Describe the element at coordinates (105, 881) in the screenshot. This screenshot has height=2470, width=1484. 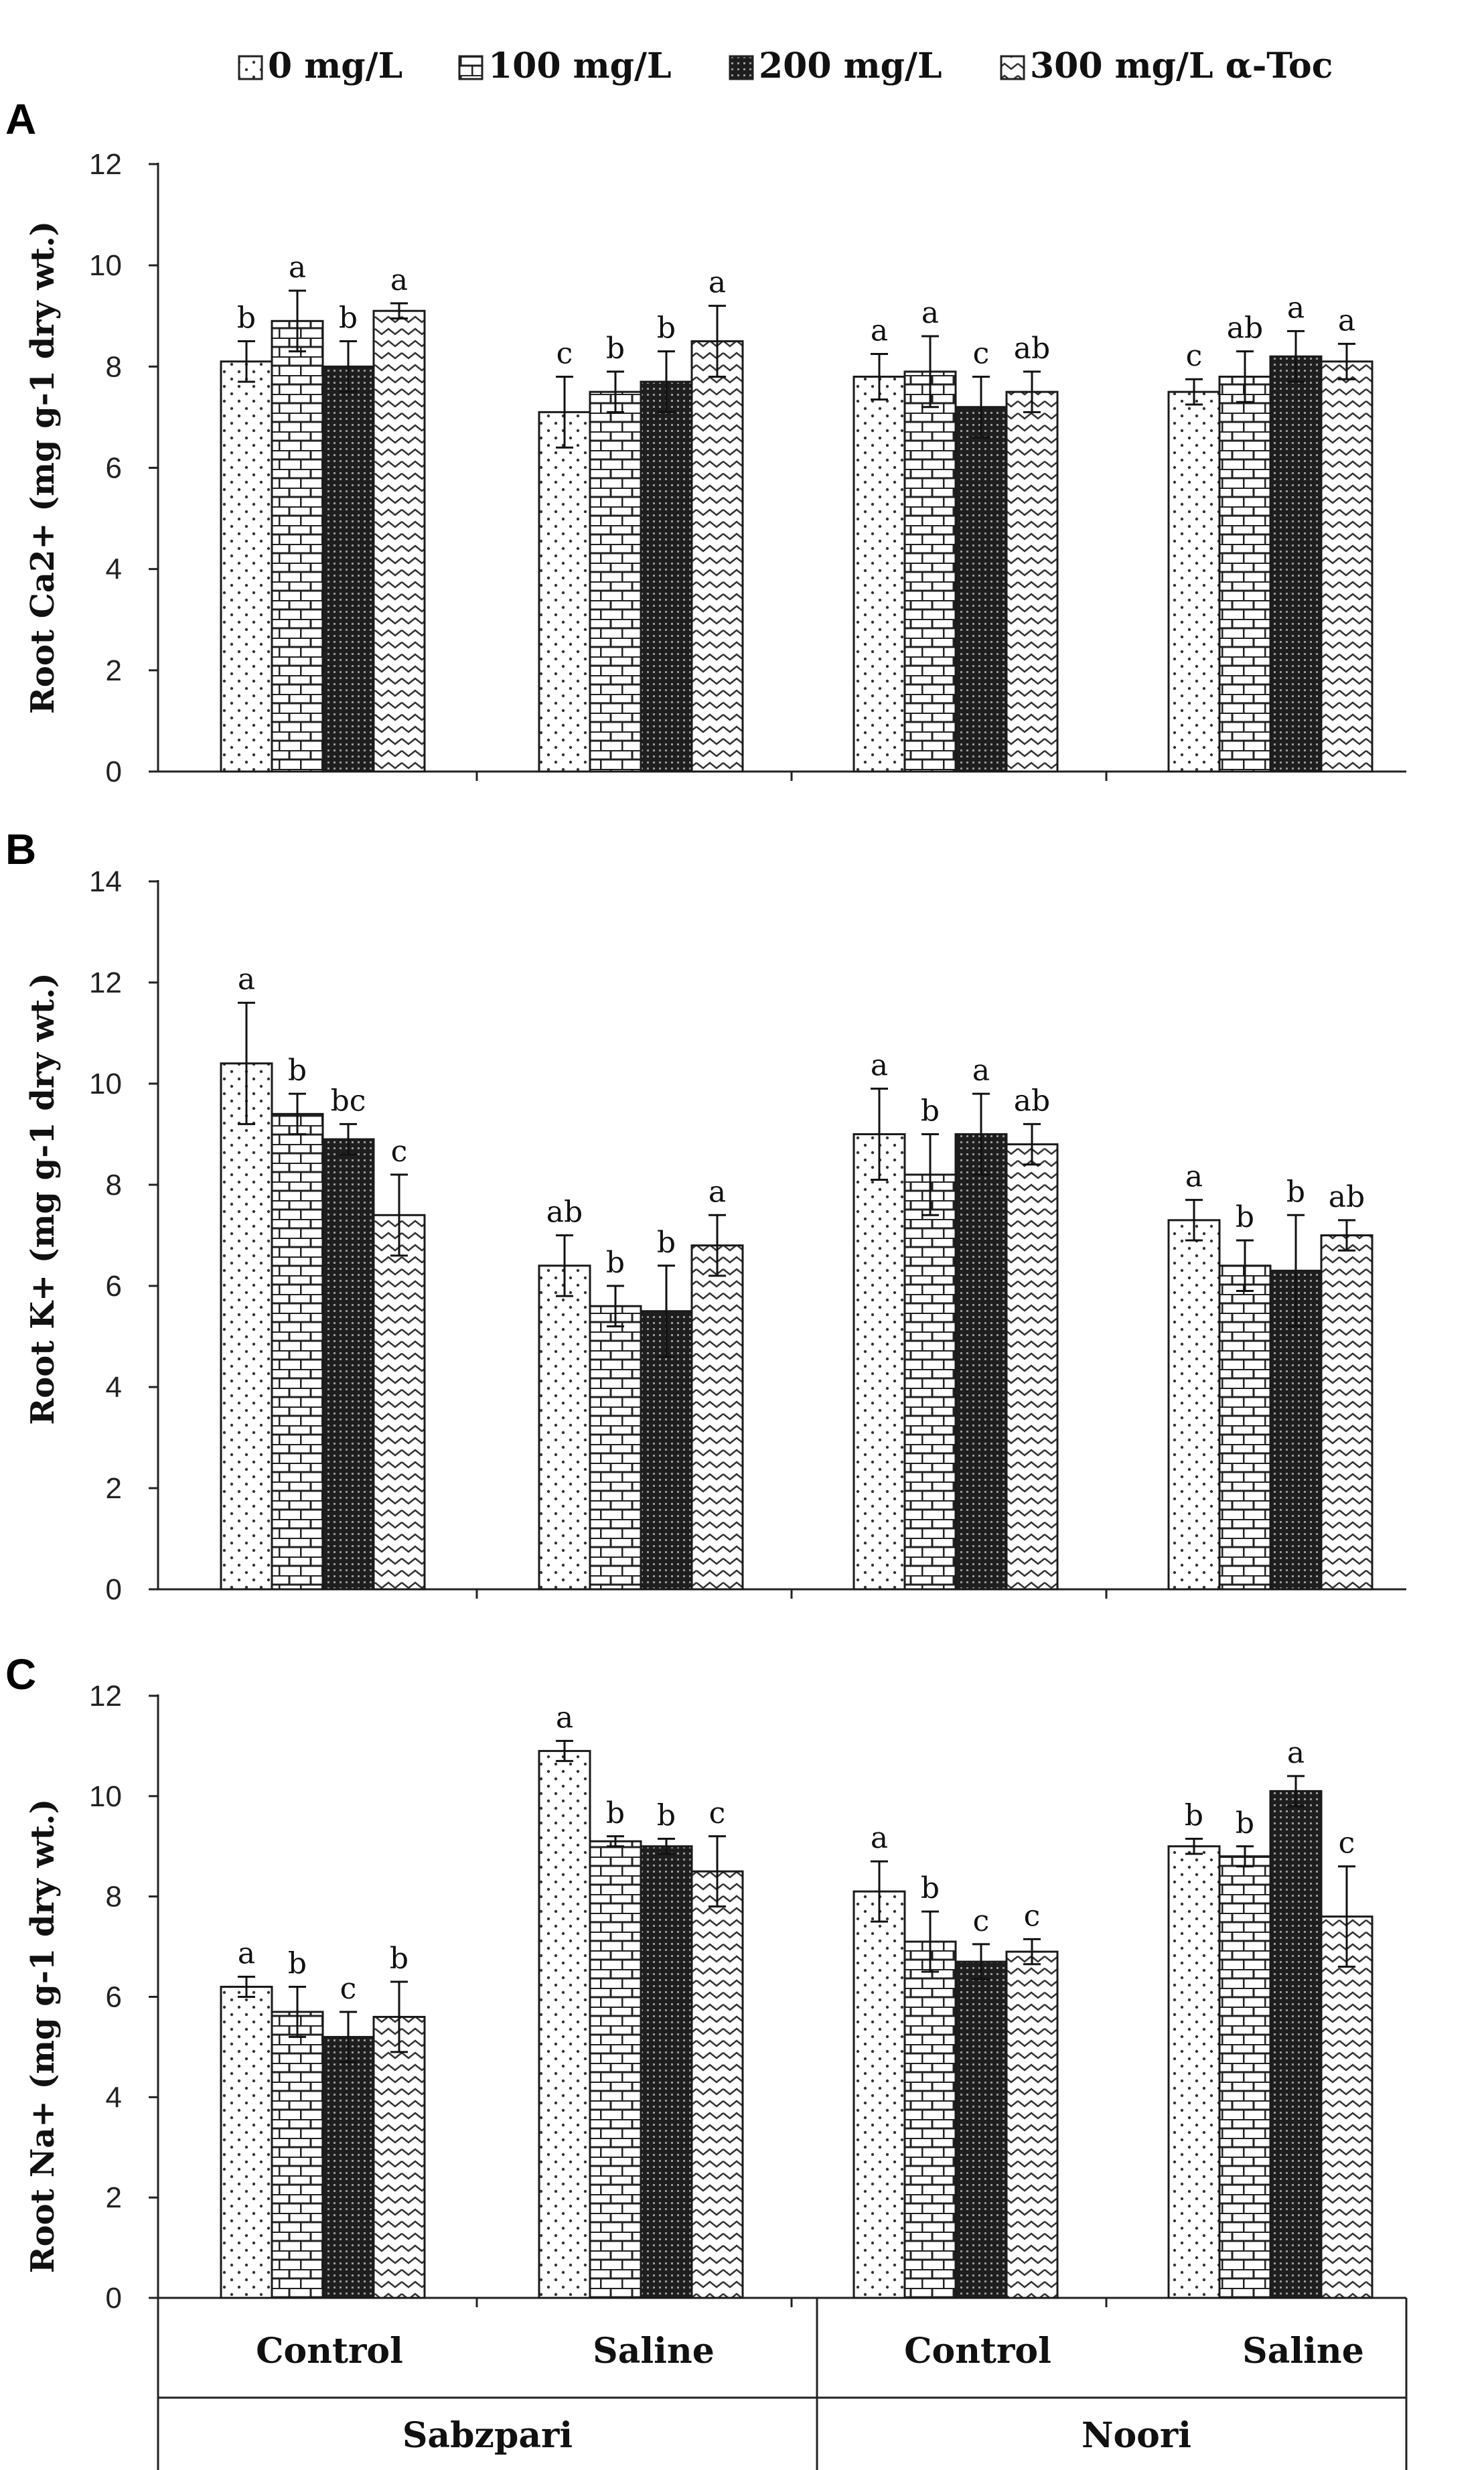
I see `y-tick-label: 14` at that location.